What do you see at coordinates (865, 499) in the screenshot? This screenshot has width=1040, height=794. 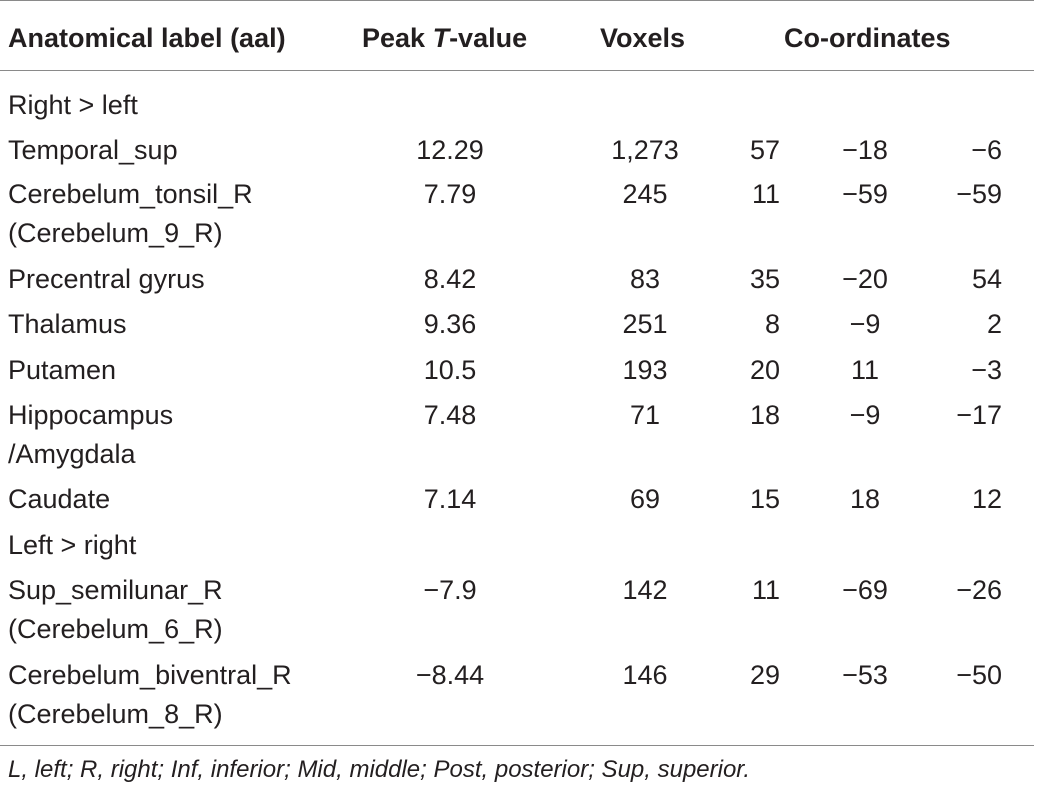 I see `row-coord-y: 18` at bounding box center [865, 499].